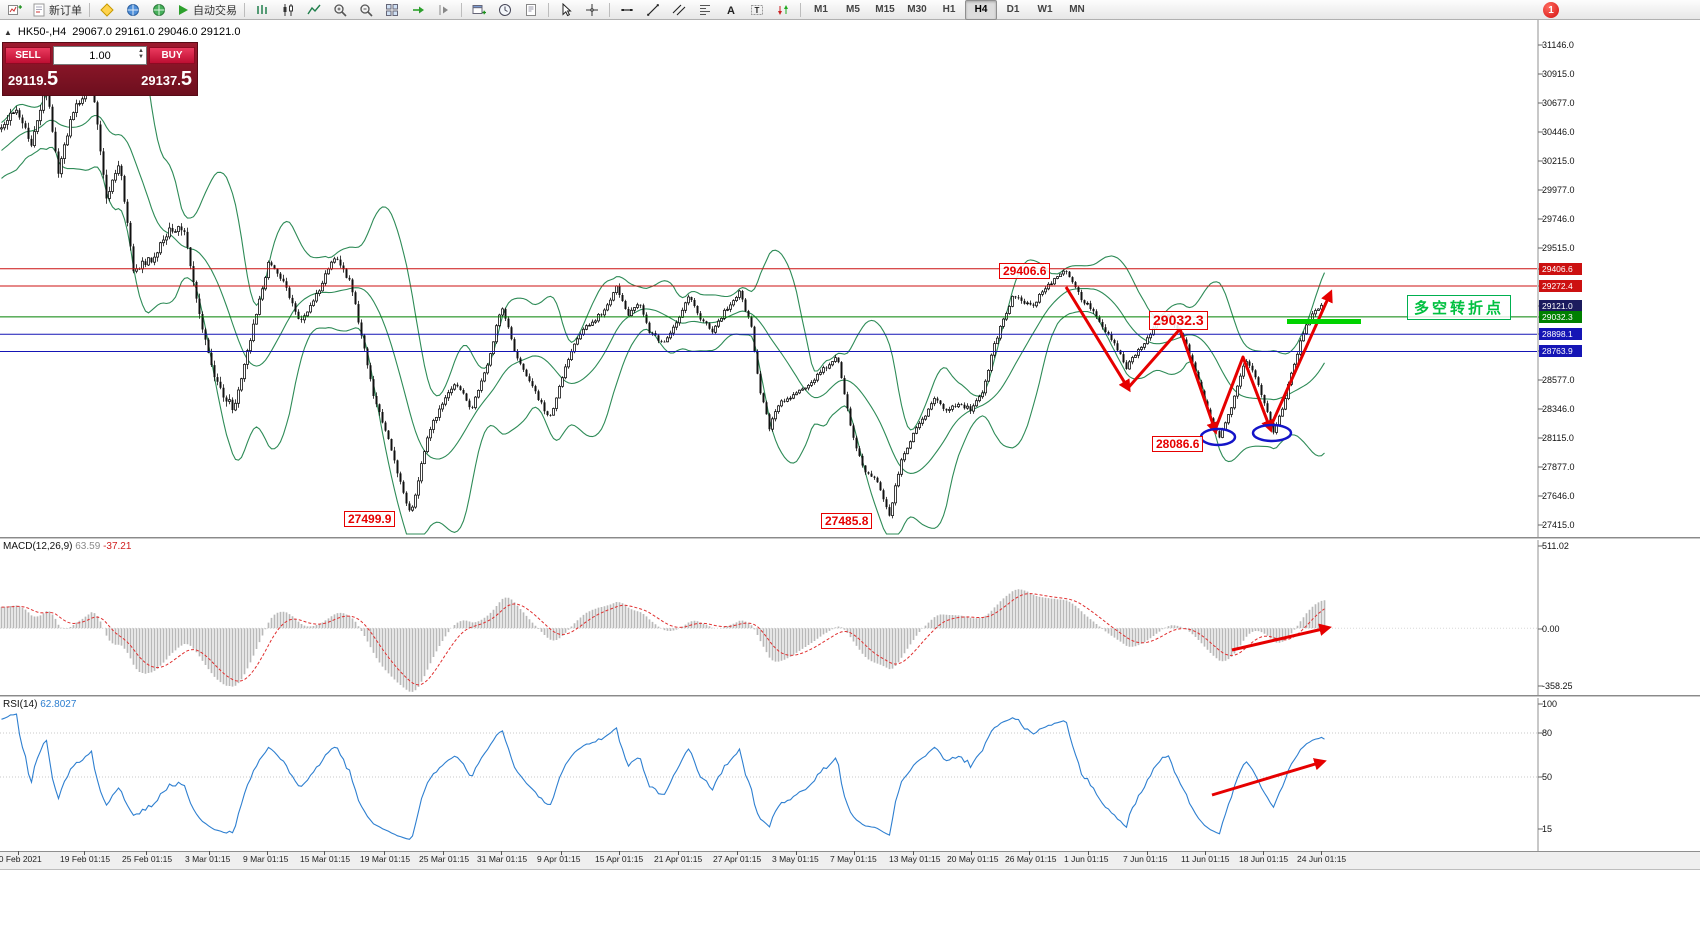 The image size is (1700, 943). What do you see at coordinates (314, 10) in the screenshot?
I see `line-chart-button` at bounding box center [314, 10].